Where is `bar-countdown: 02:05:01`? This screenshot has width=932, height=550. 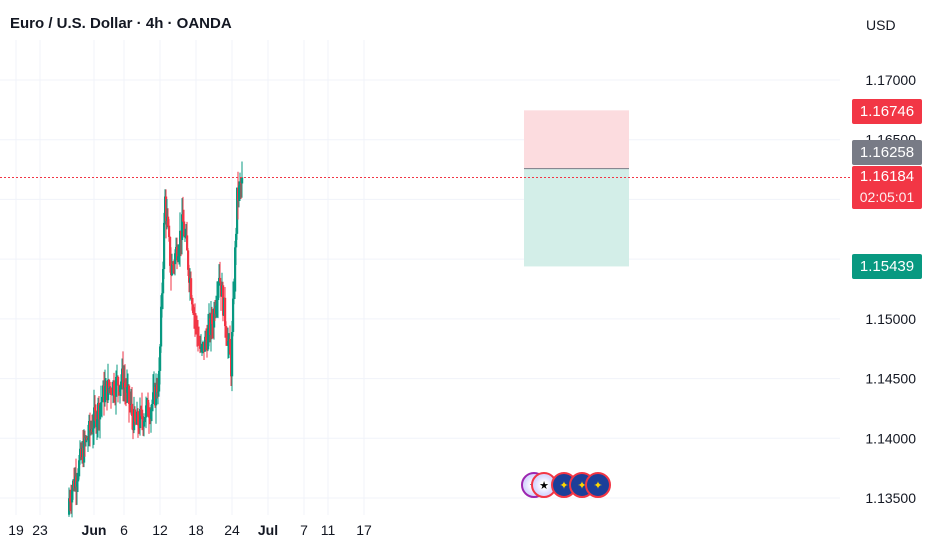 bar-countdown: 02:05:01 is located at coordinates (887, 197).